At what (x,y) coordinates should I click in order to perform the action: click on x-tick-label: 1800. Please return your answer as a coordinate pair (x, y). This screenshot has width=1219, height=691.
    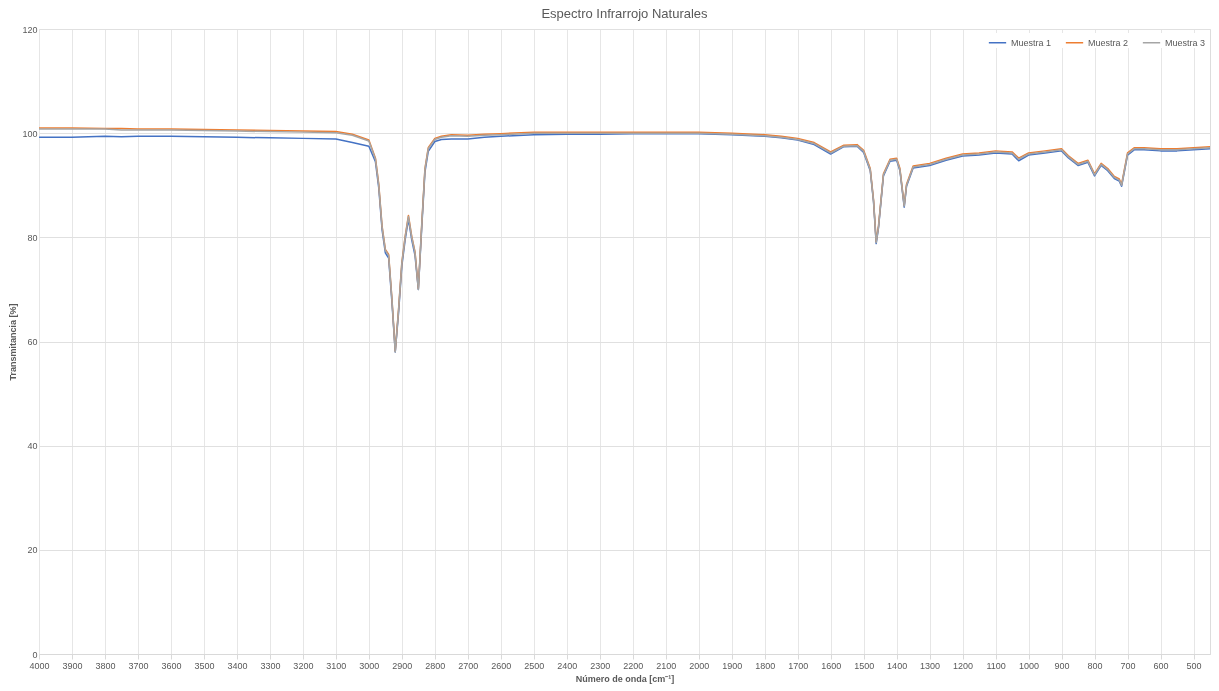
    Looking at the image, I should click on (765, 665).